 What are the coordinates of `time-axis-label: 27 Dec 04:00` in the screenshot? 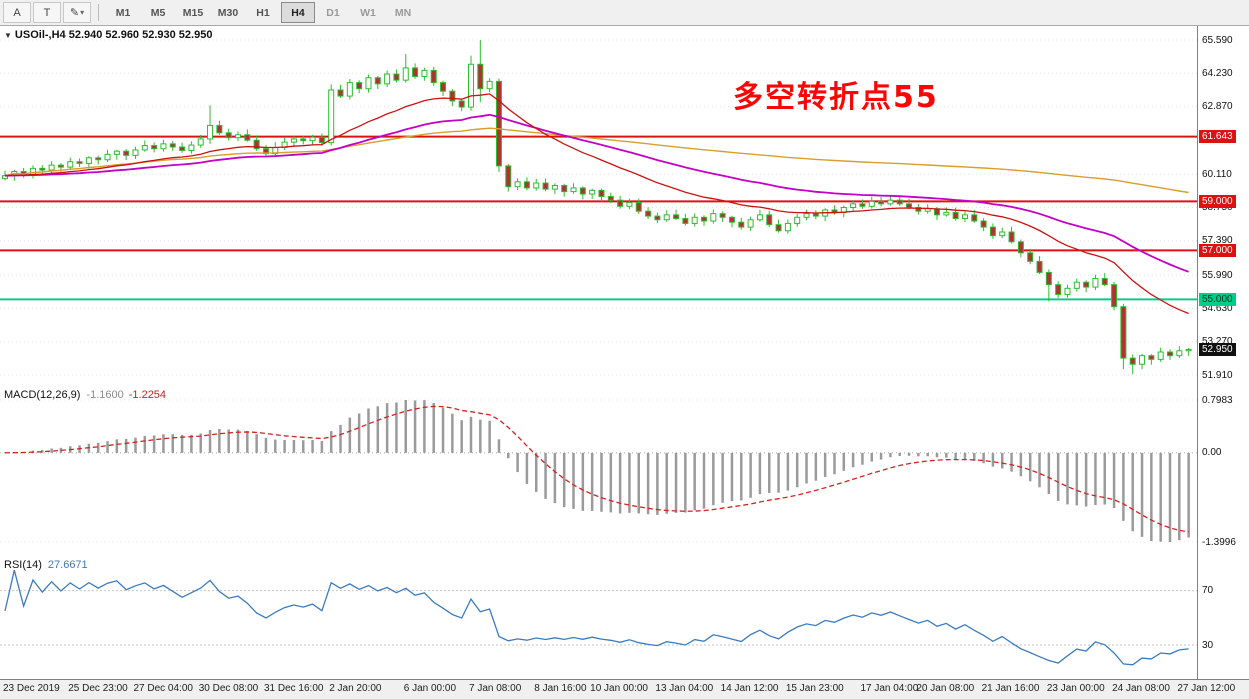 It's located at (163, 688).